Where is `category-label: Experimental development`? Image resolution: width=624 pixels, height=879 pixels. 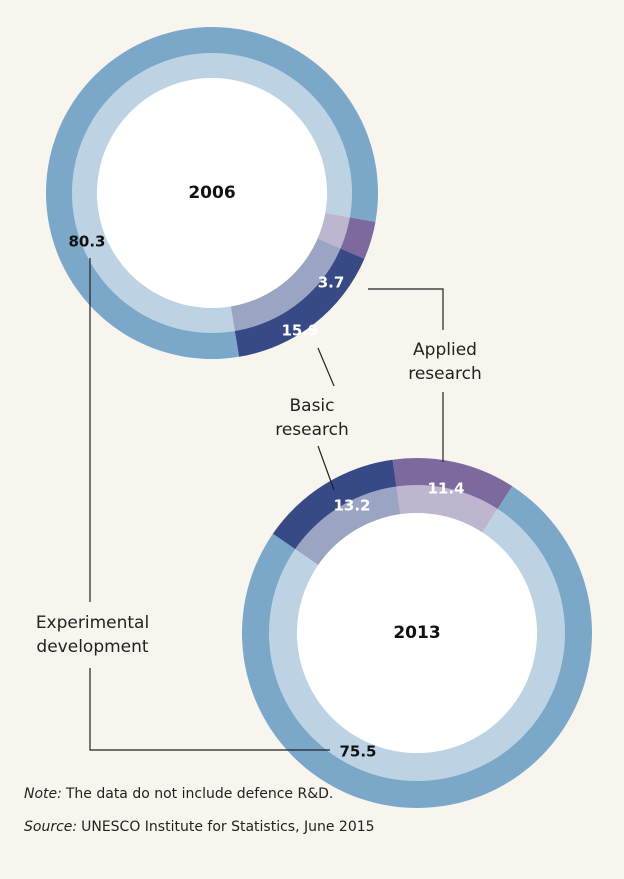 category-label: Experimental development is located at coordinates (92, 635).